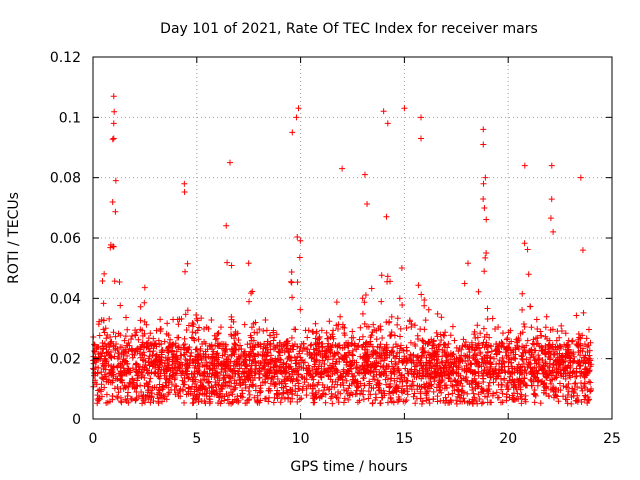 This screenshot has height=480, width=640. What do you see at coordinates (508, 439) in the screenshot?
I see `x-tick-label: 20` at bounding box center [508, 439].